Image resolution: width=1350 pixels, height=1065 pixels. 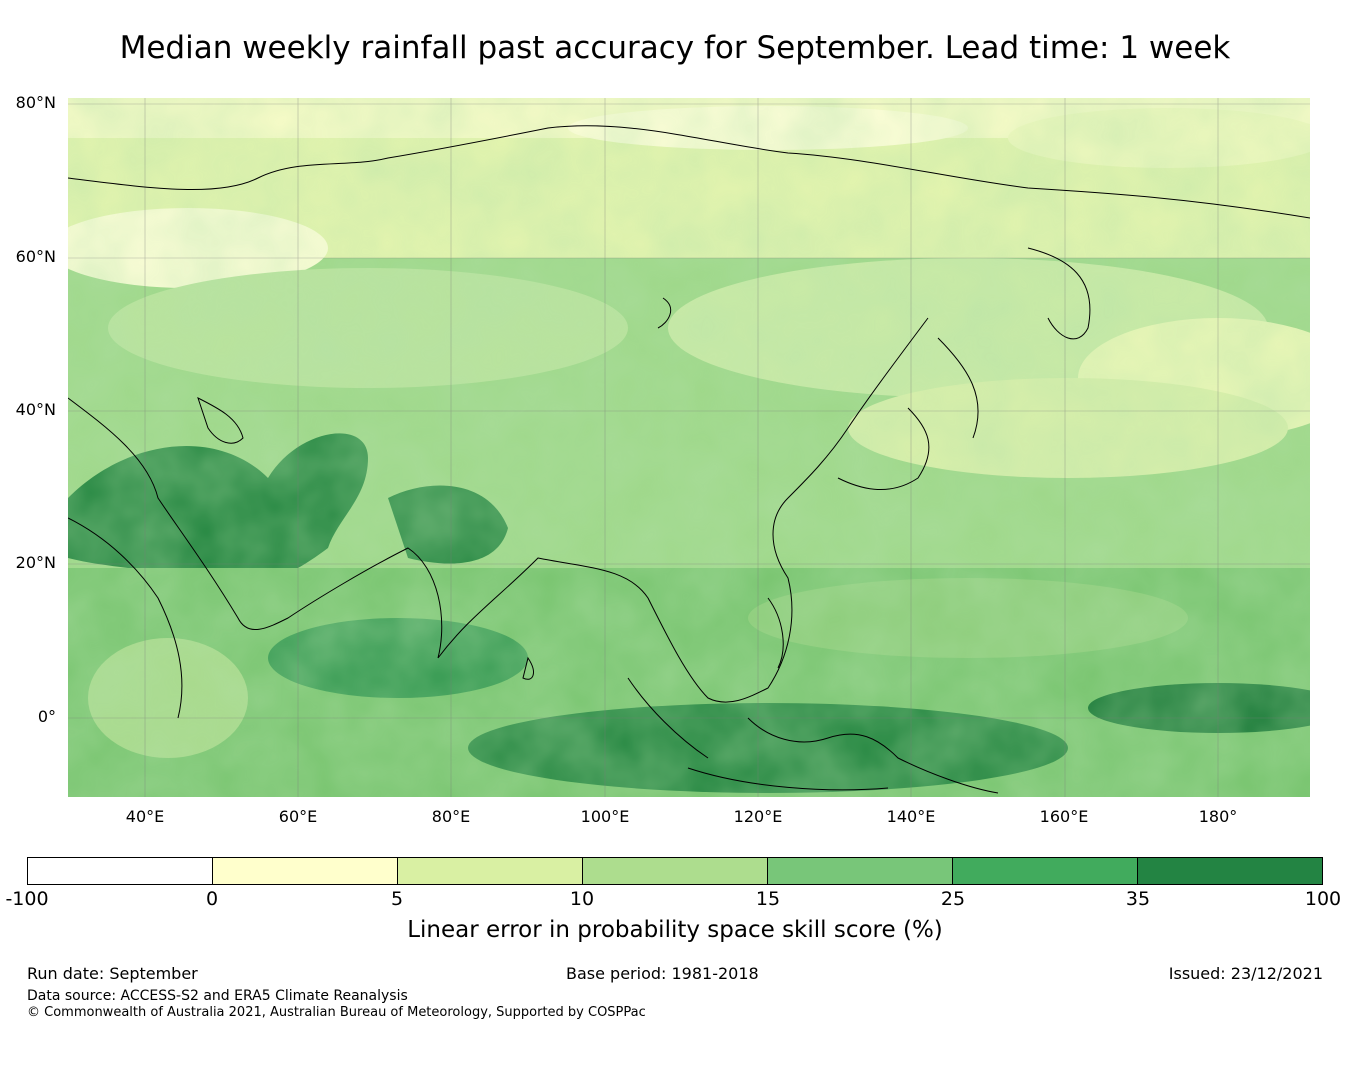 What do you see at coordinates (298, 816) in the screenshot?
I see `lon-label-60e: 60°E` at bounding box center [298, 816].